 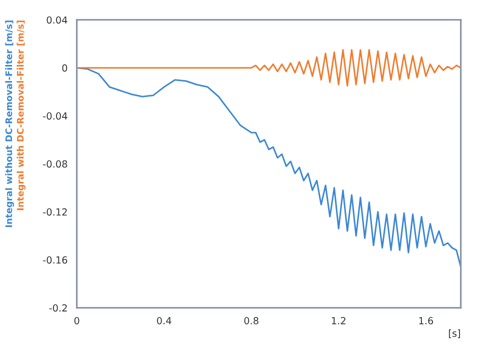 I want to click on text: Integral without DC-Removal-Filter [m/s], so click(x=9, y=124).